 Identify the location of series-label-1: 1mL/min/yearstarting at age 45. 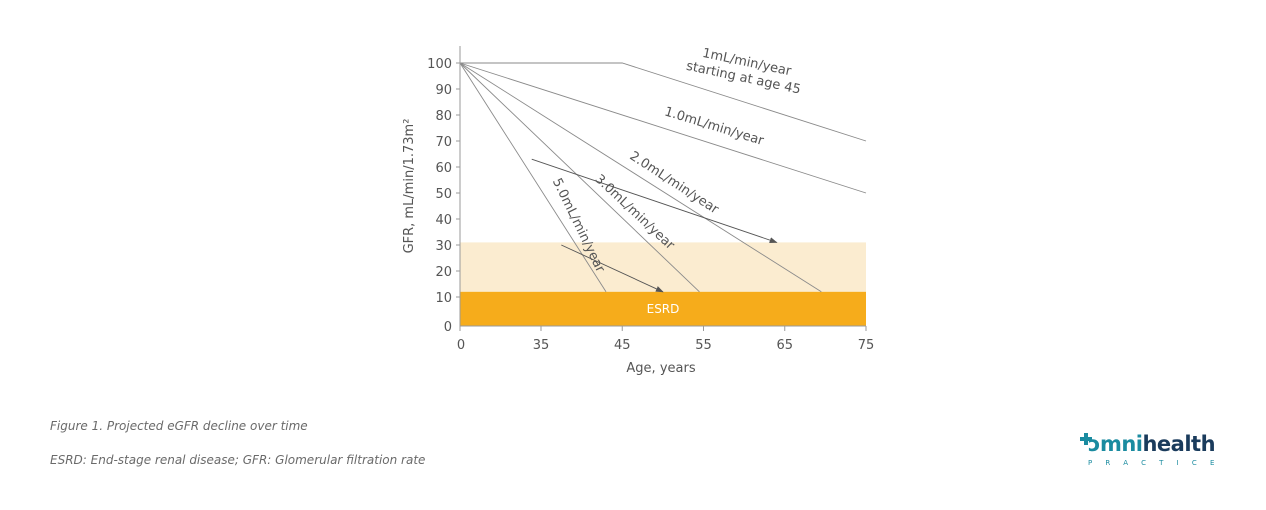
(745, 70).